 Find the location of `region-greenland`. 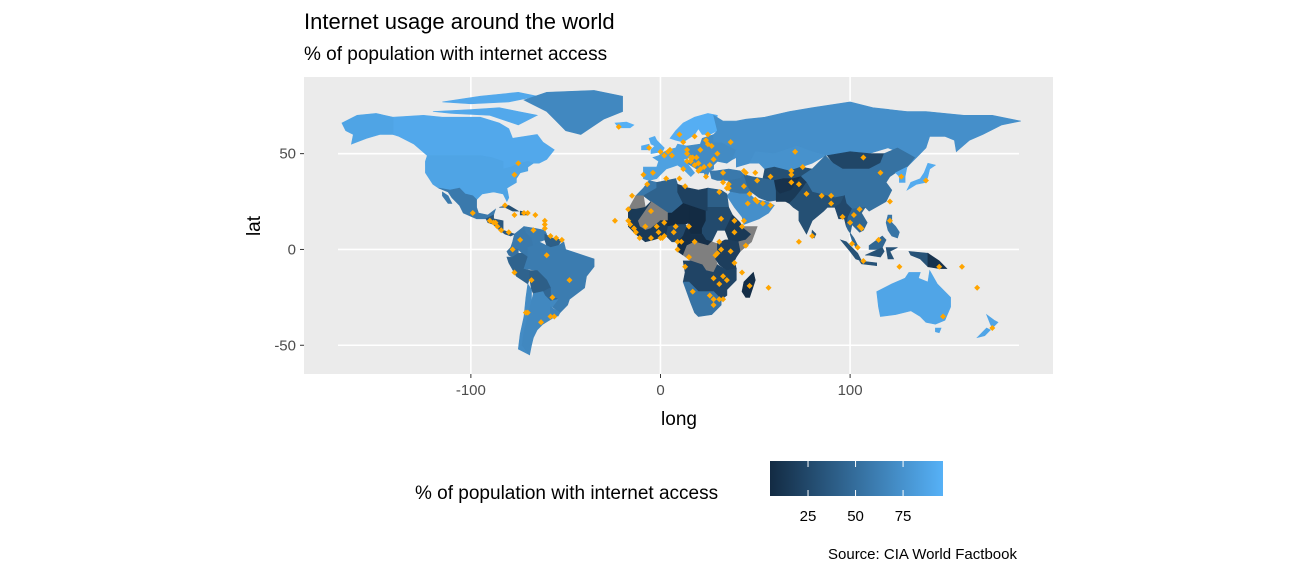

region-greenland is located at coordinates (573, 112).